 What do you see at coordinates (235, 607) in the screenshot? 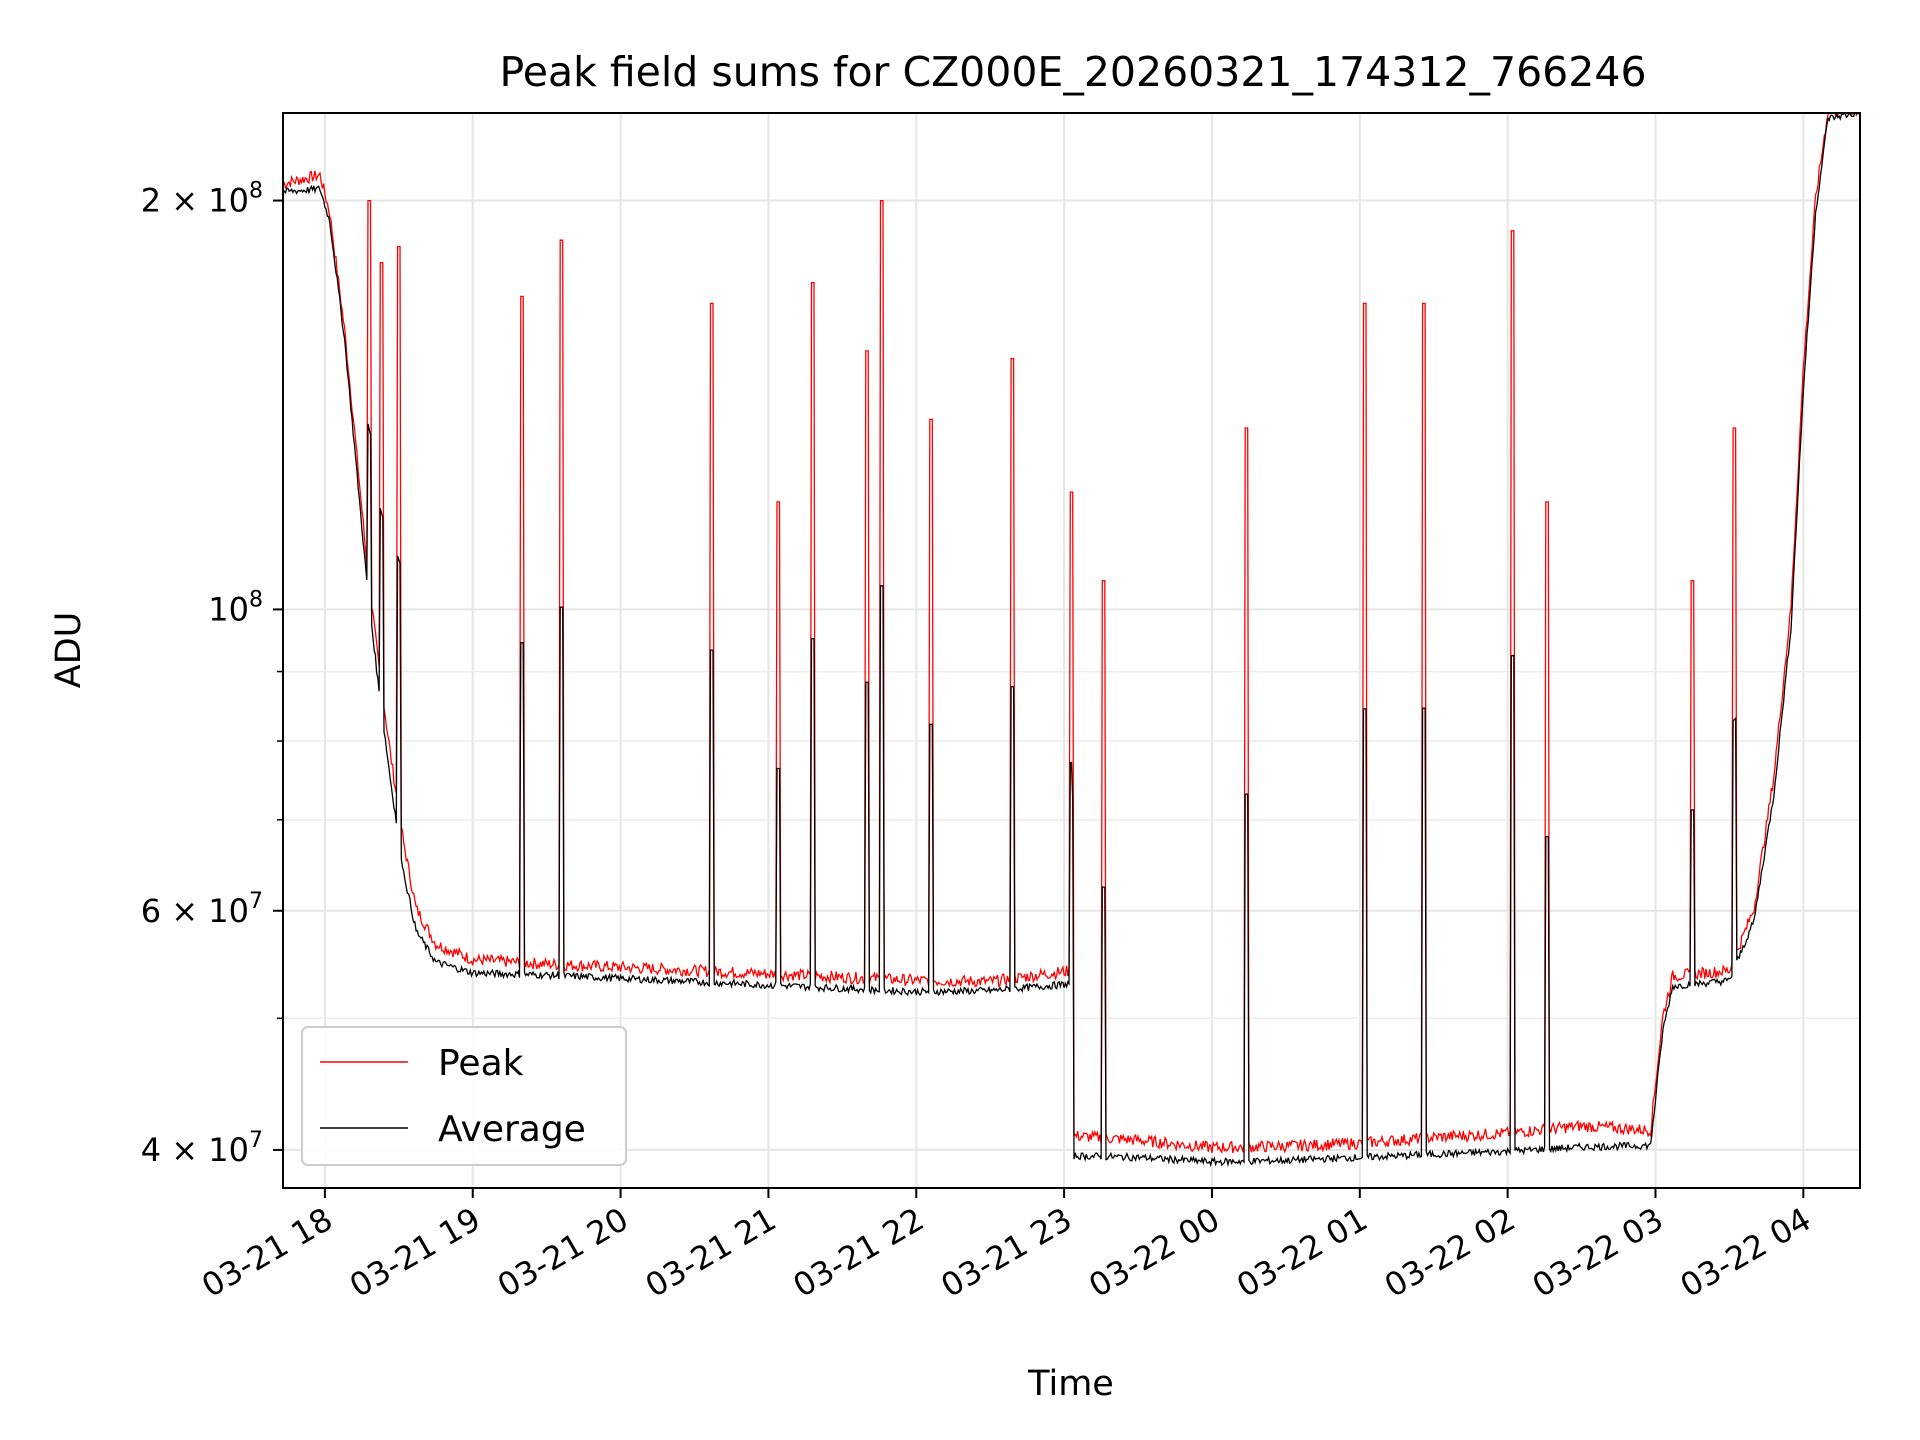
I see `y-tick-label: 108` at bounding box center [235, 607].